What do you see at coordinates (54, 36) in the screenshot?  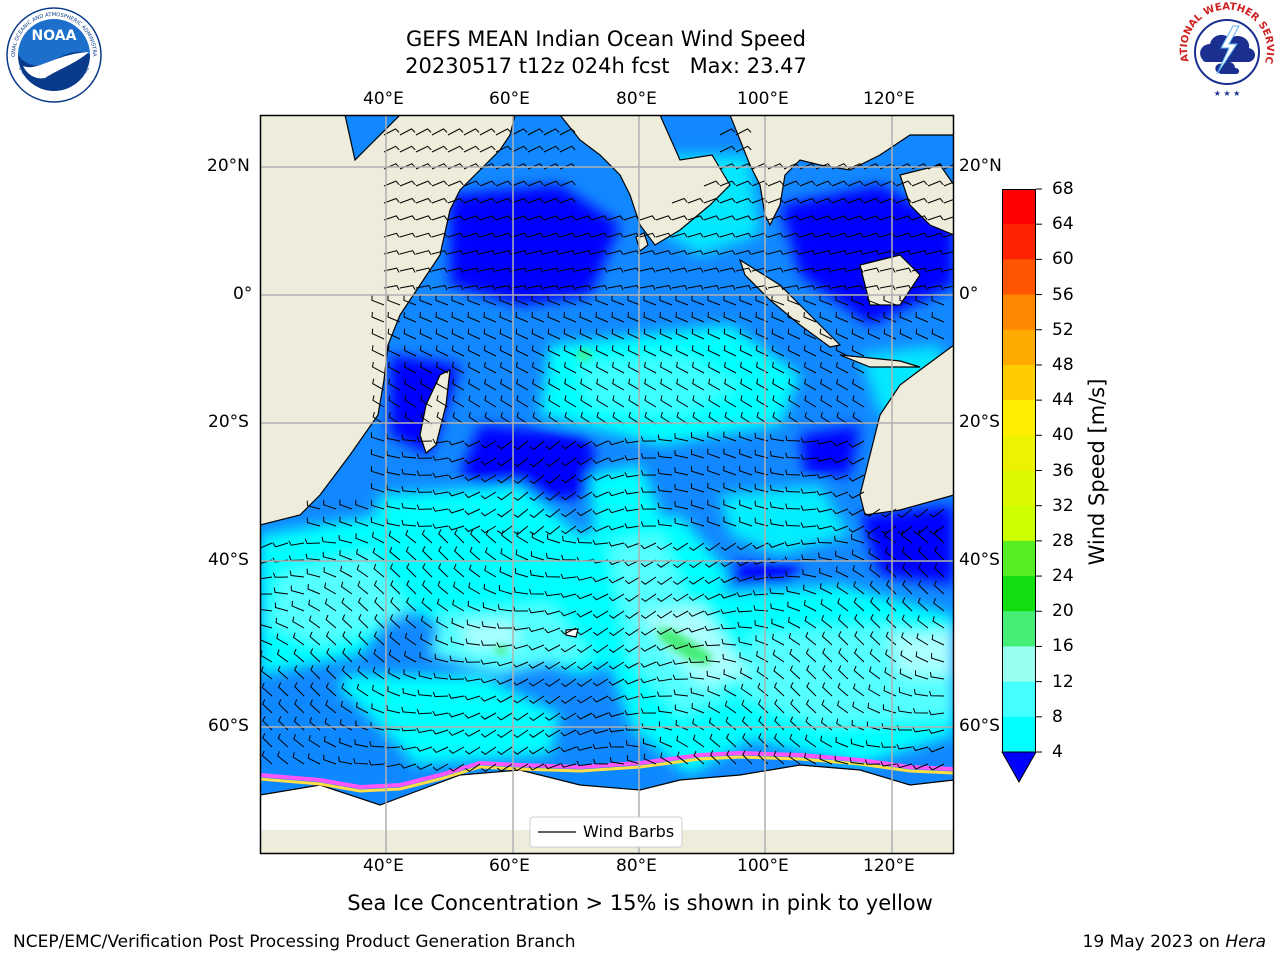 I see `noaa-logo-name: NOAA` at bounding box center [54, 36].